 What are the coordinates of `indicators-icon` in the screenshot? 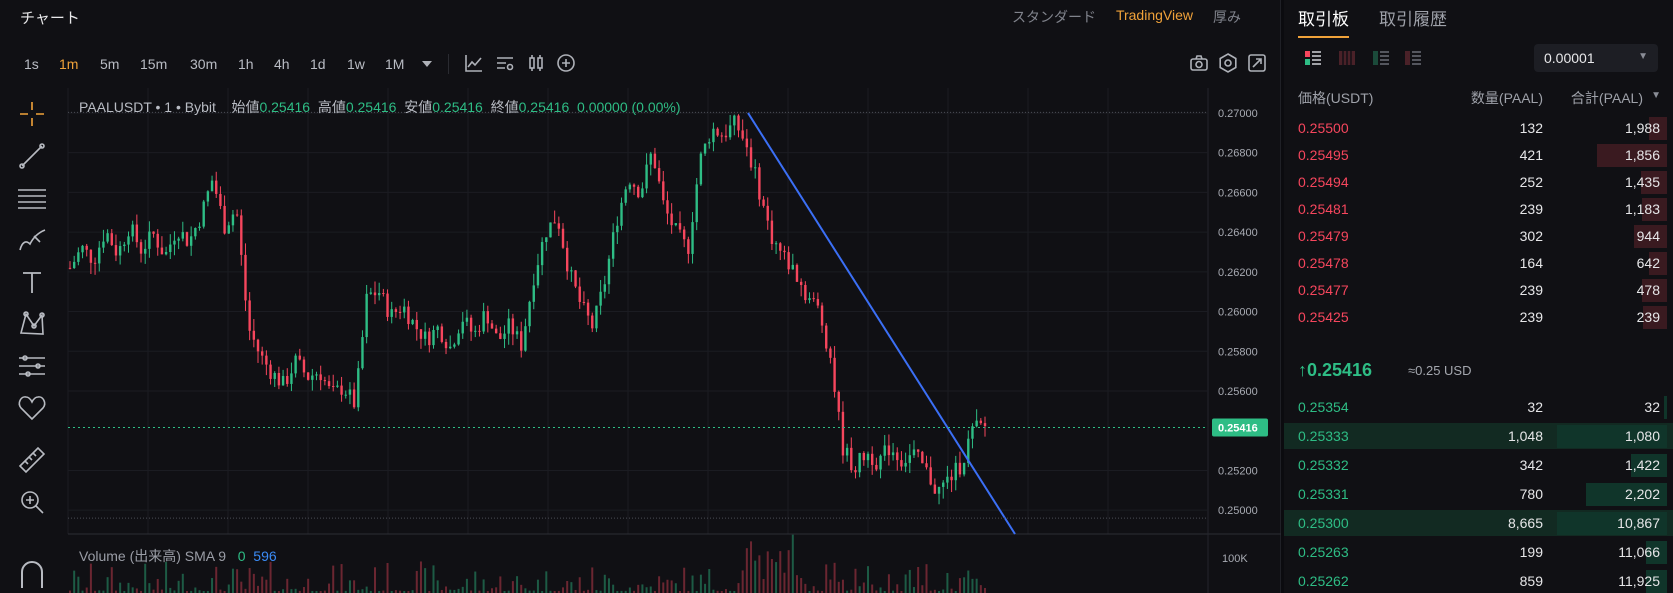 It's located at (474, 63).